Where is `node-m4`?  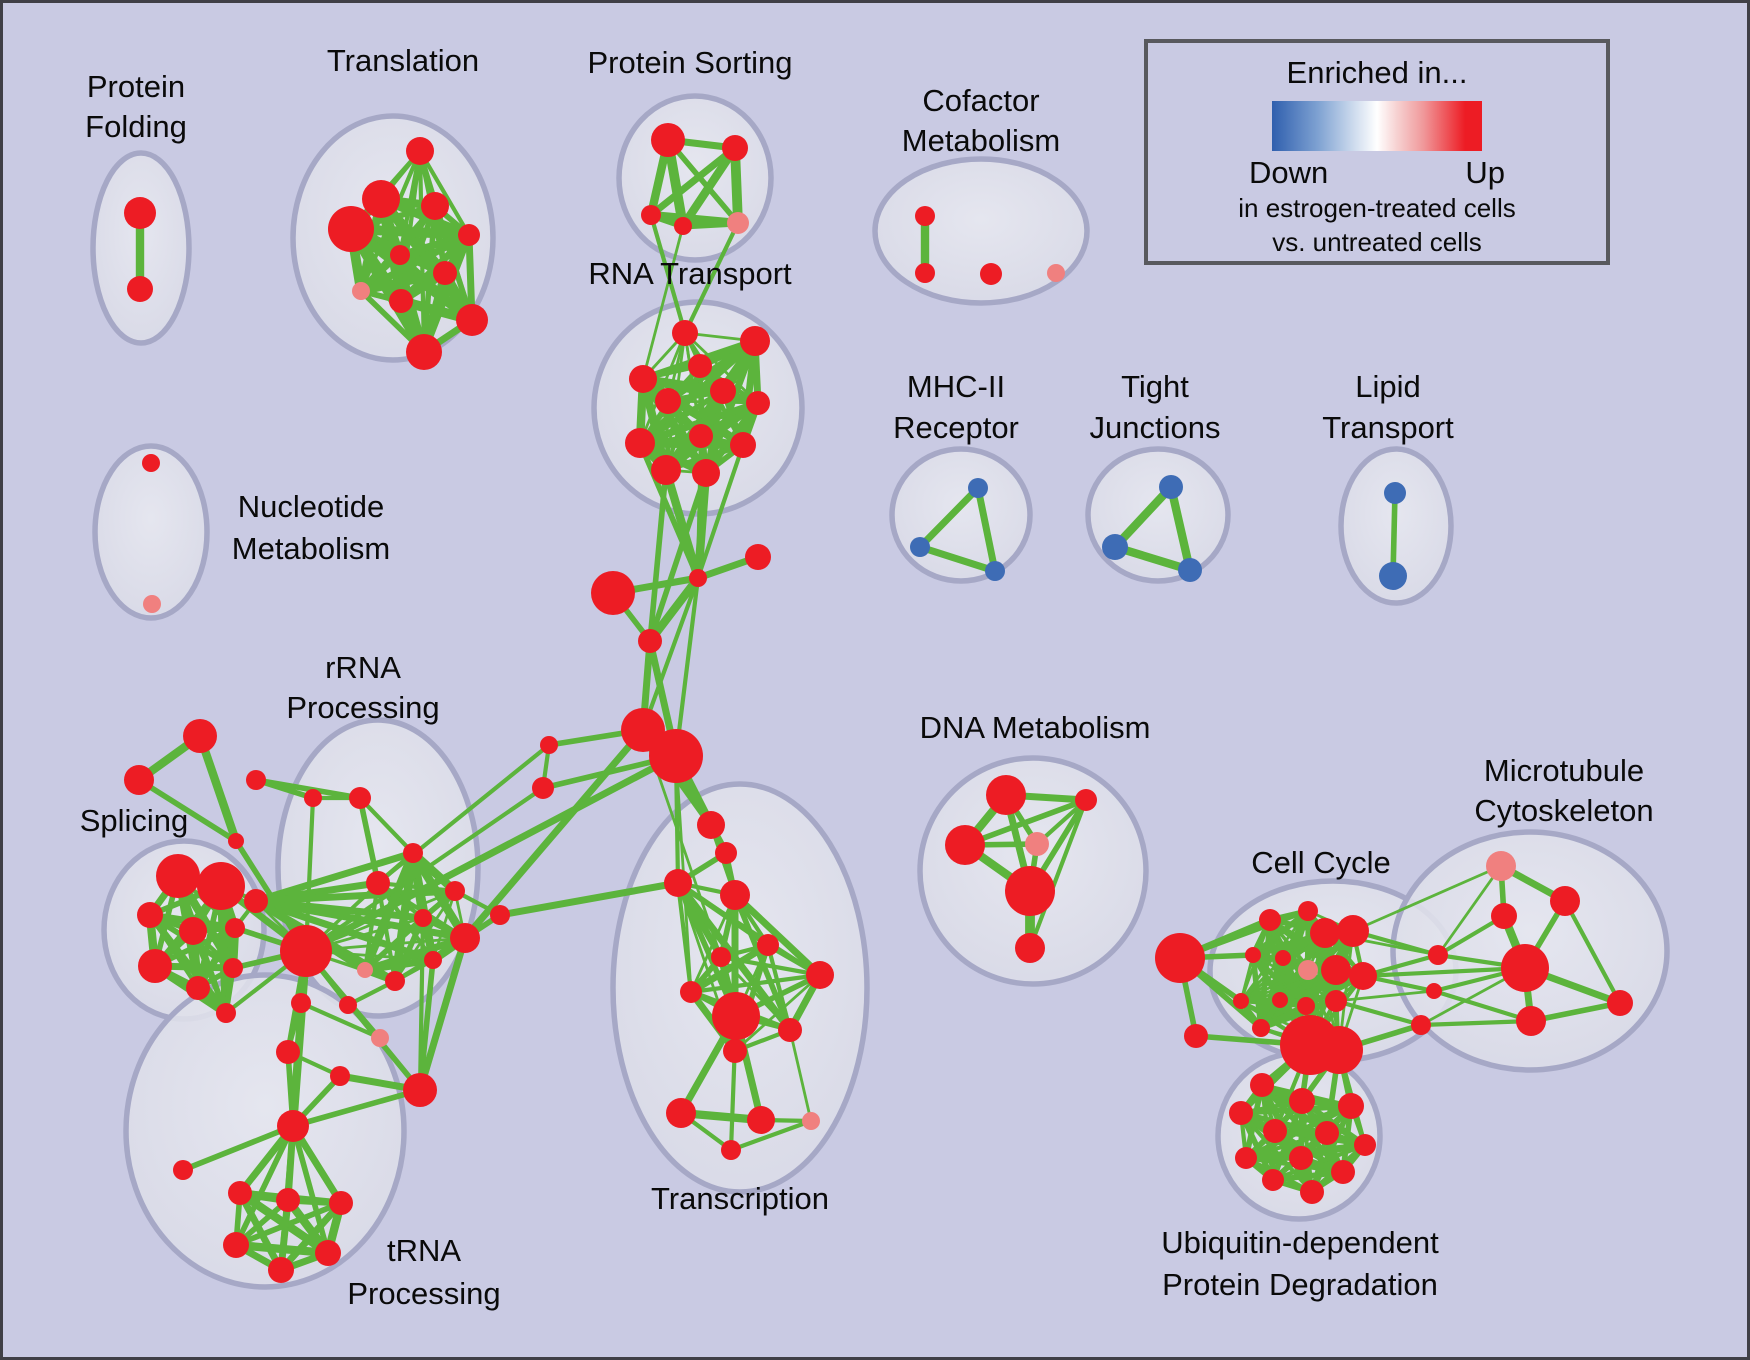 node-m4 is located at coordinates (1525, 968).